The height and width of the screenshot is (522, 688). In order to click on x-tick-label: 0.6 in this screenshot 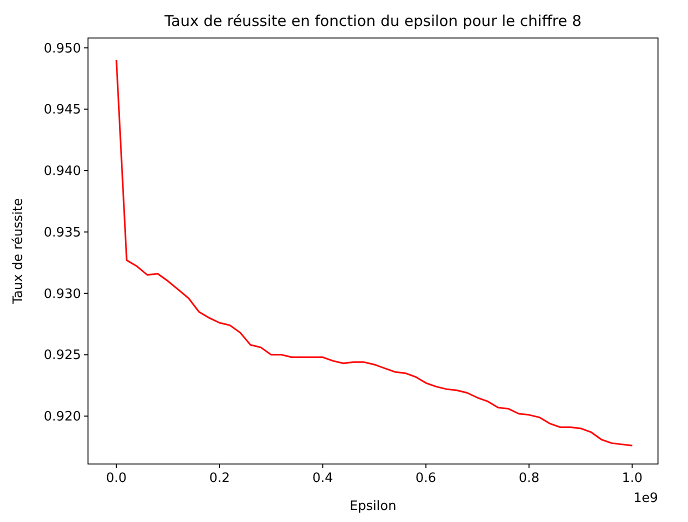, I will do `click(426, 478)`.